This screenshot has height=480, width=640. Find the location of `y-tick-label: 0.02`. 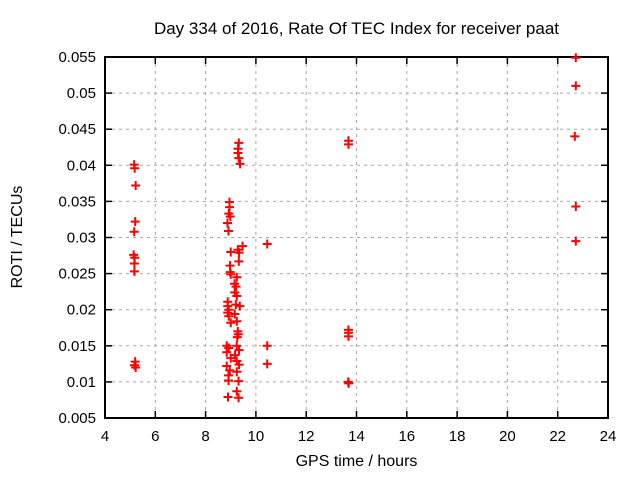

y-tick-label: 0.02 is located at coordinates (81, 310).